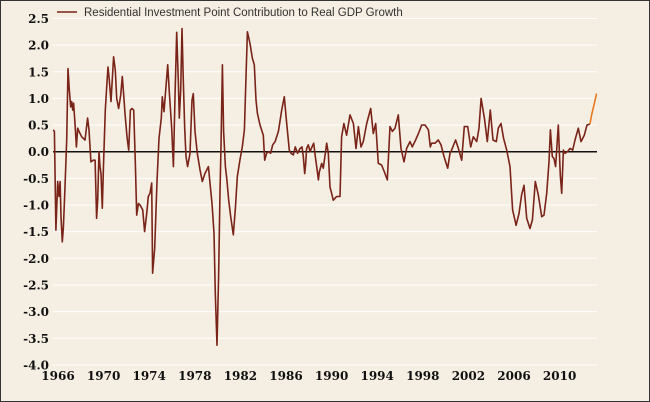 This screenshot has width=650, height=402. What do you see at coordinates (194, 376) in the screenshot?
I see `x-tick-label: 1978` at bounding box center [194, 376].